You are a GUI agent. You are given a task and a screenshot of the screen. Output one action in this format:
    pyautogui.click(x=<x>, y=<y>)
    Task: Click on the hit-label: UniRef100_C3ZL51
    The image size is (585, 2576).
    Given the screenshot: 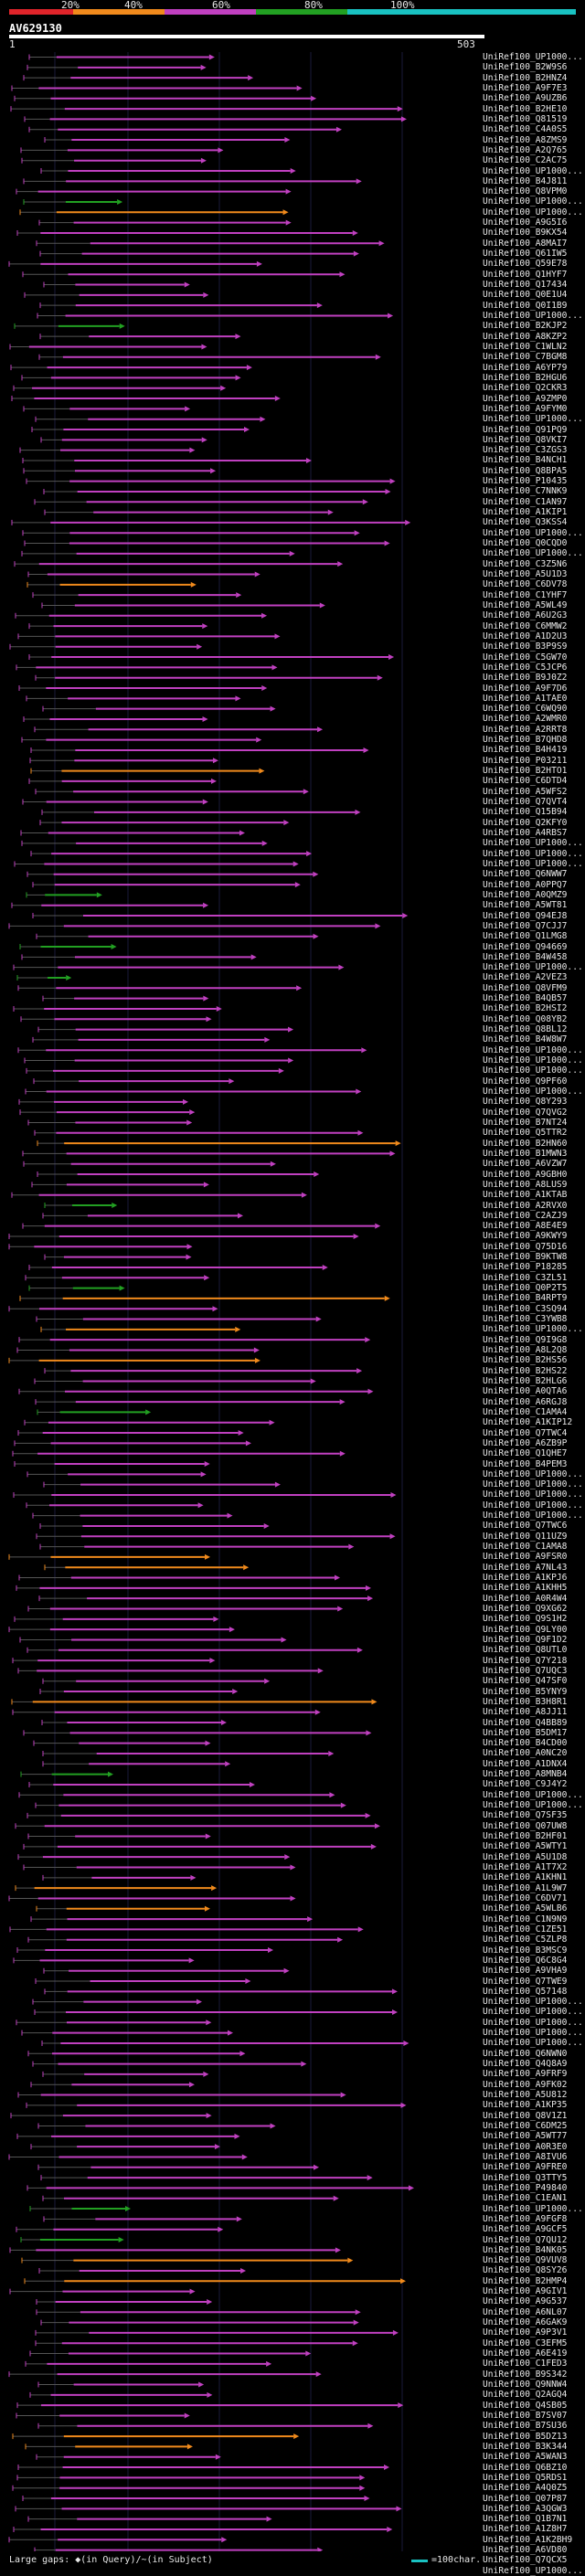 What is the action you would take?
    pyautogui.click(x=525, y=1277)
    